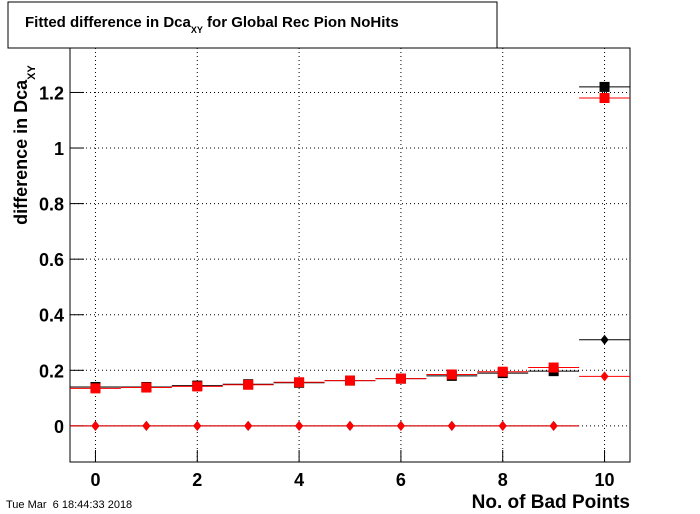 The height and width of the screenshot is (514, 700). Describe the element at coordinates (51, 93) in the screenshot. I see `y-tick-label: 1.2` at that location.